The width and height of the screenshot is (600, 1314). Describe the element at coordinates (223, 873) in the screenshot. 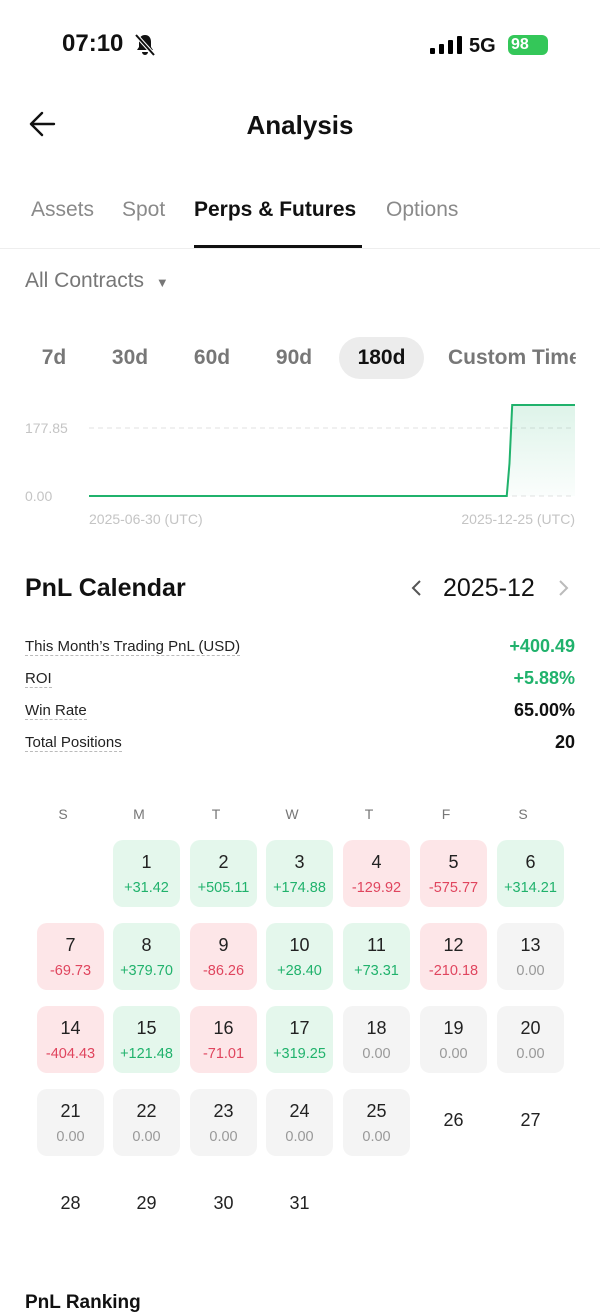

I see `day-cell: 2 +505.11` at that location.